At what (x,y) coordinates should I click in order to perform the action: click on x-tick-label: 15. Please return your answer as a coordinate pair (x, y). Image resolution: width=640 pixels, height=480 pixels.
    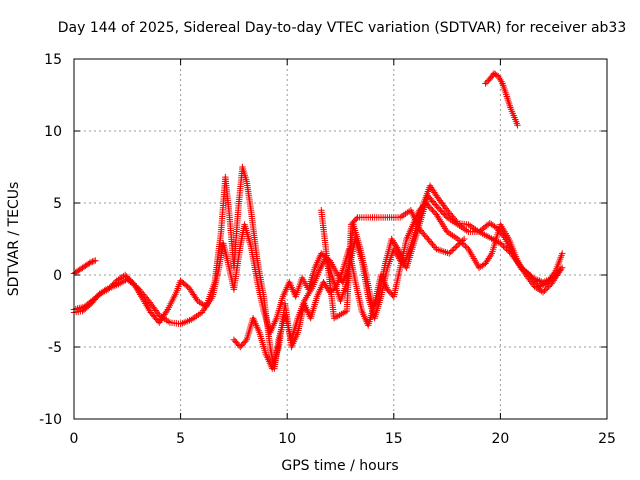
    Looking at the image, I should click on (394, 439).